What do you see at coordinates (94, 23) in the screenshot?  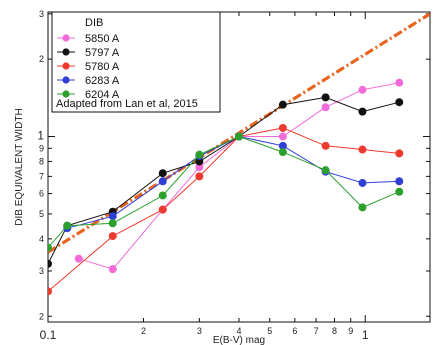 I see `legend-title: DIB` at bounding box center [94, 23].